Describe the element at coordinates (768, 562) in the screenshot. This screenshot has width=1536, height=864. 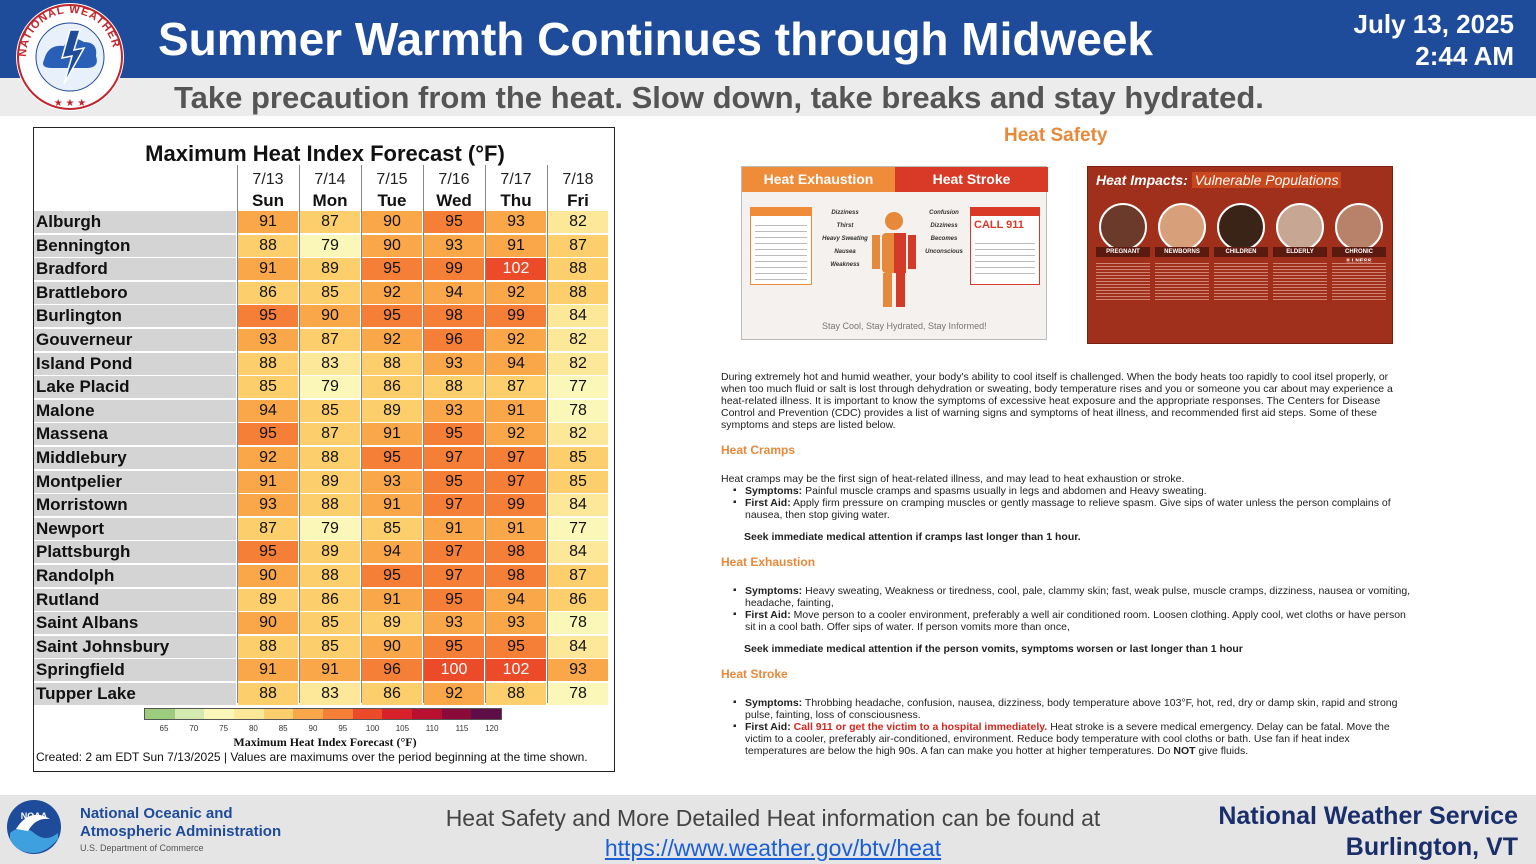
I see `heat-exhaustion-heading: Heat Exhaustion` at that location.